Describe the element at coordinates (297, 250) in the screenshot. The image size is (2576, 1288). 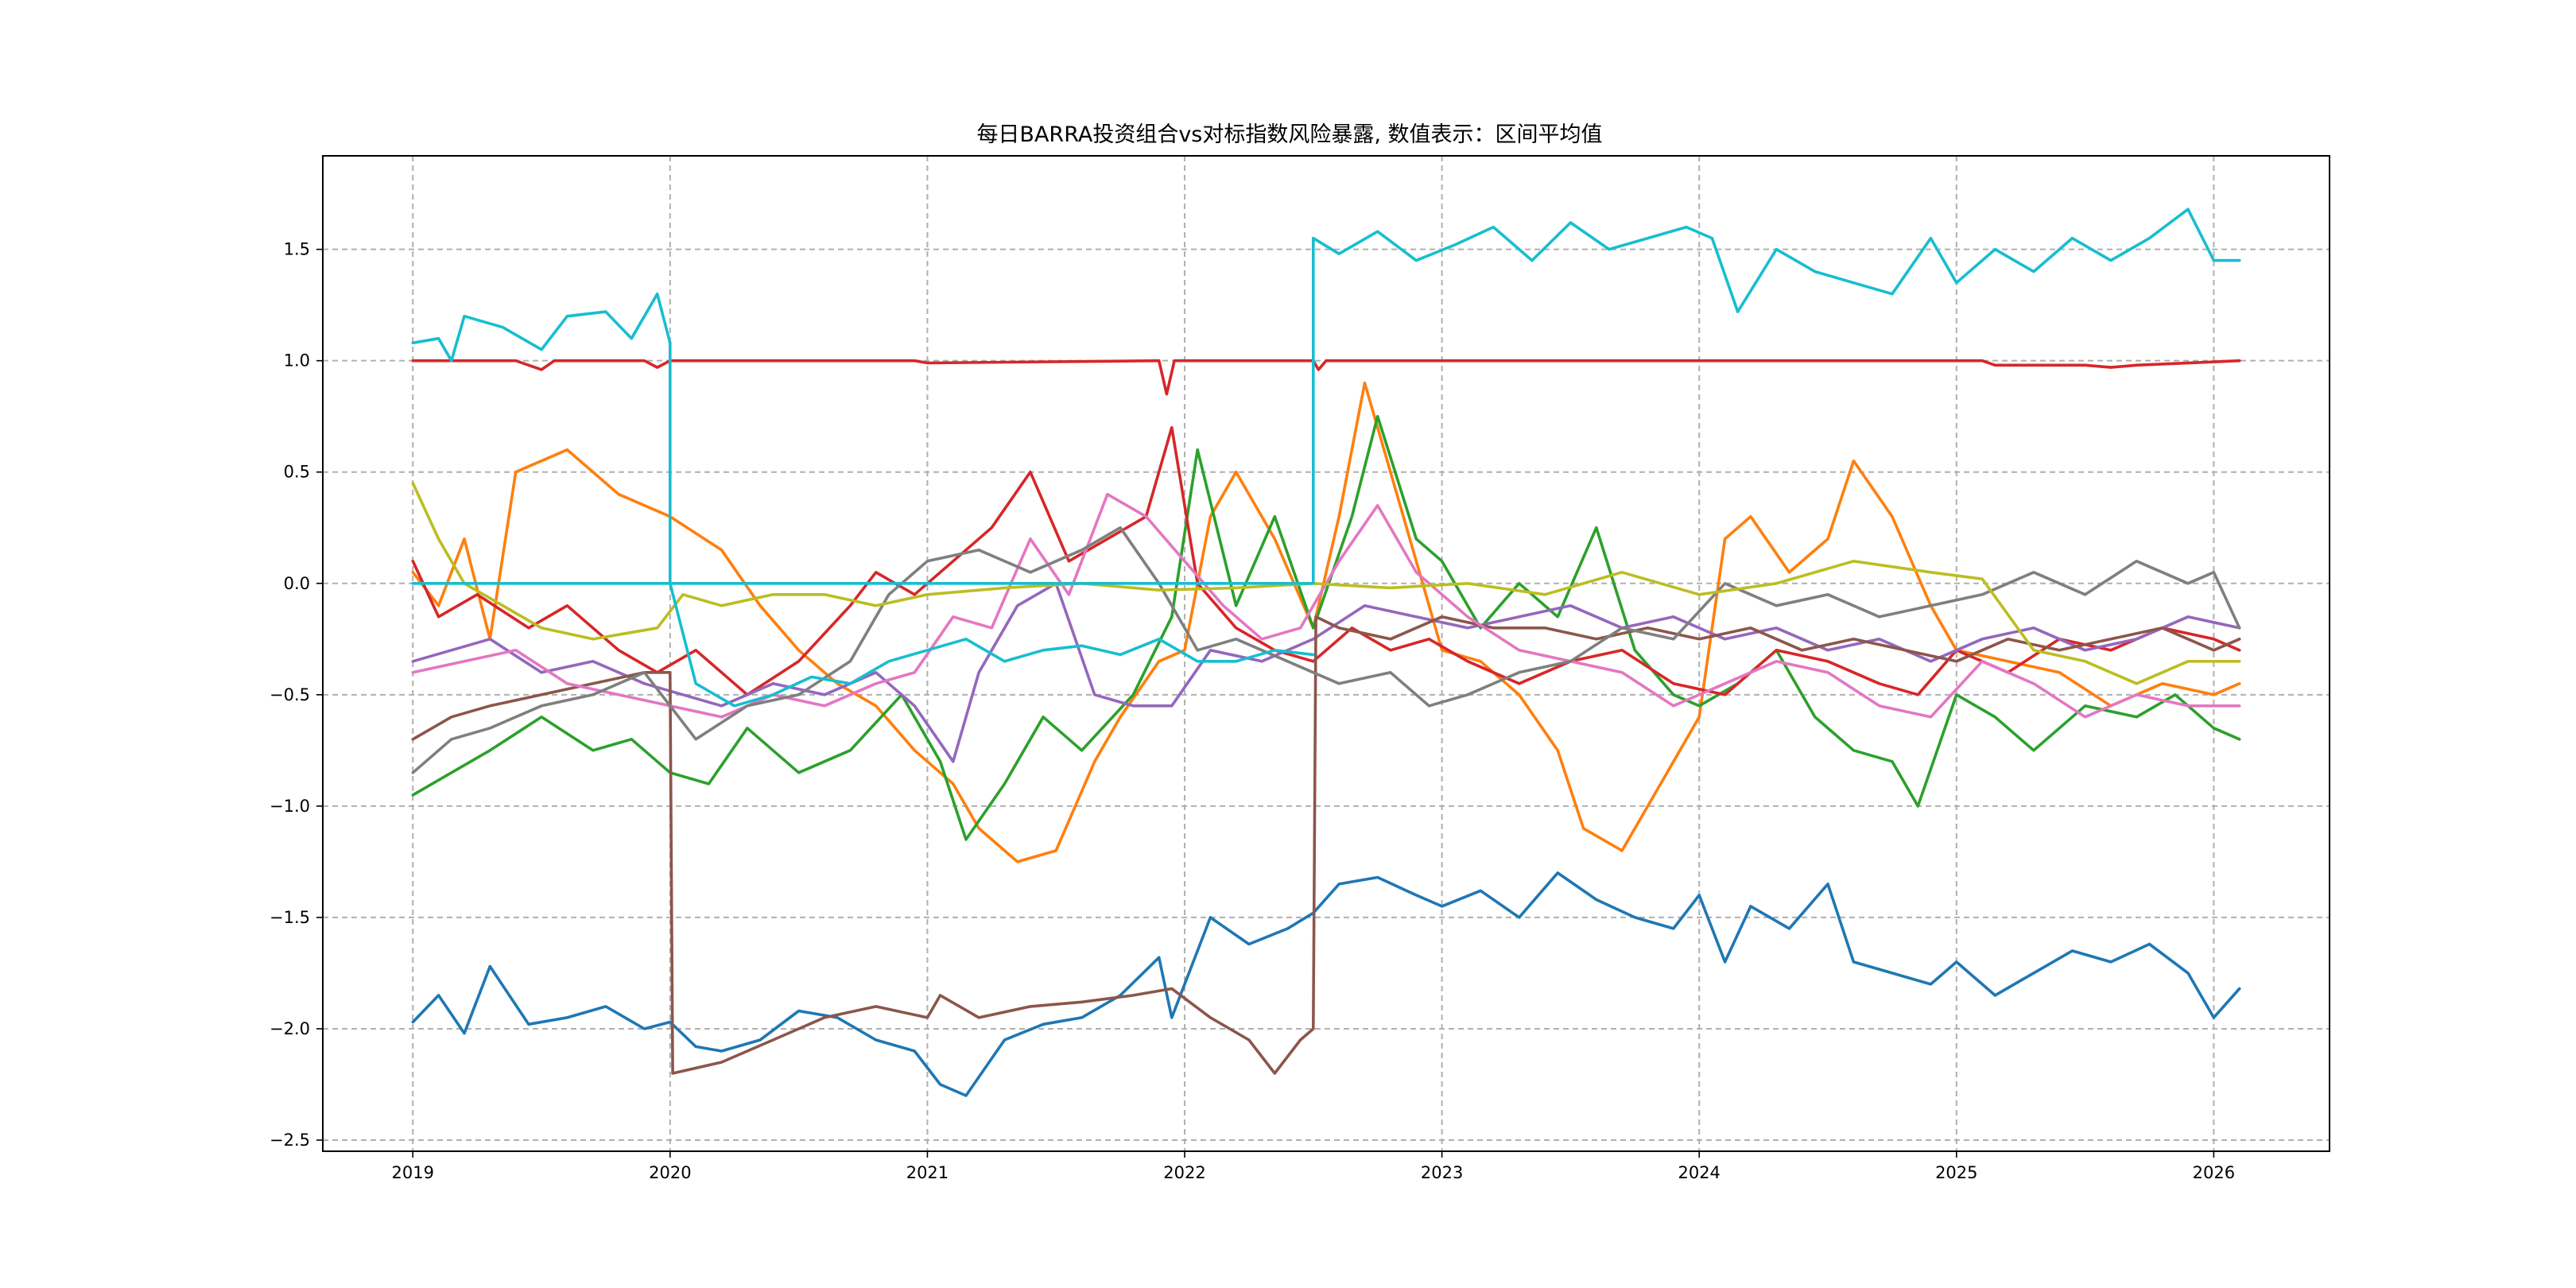
I see `y-tick-label: 1.5` at that location.